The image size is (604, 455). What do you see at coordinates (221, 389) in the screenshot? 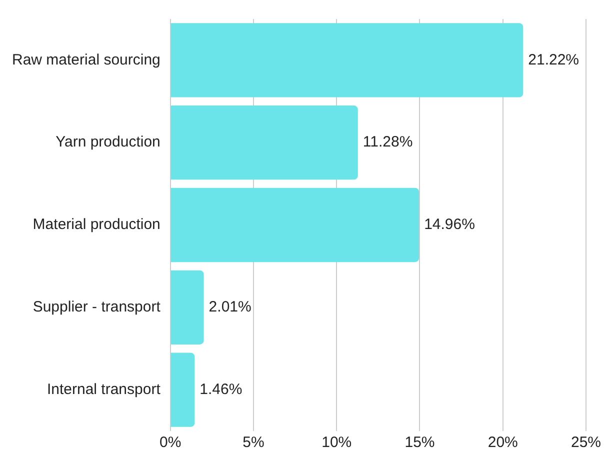
I see `data-label: 1.46%` at bounding box center [221, 389].